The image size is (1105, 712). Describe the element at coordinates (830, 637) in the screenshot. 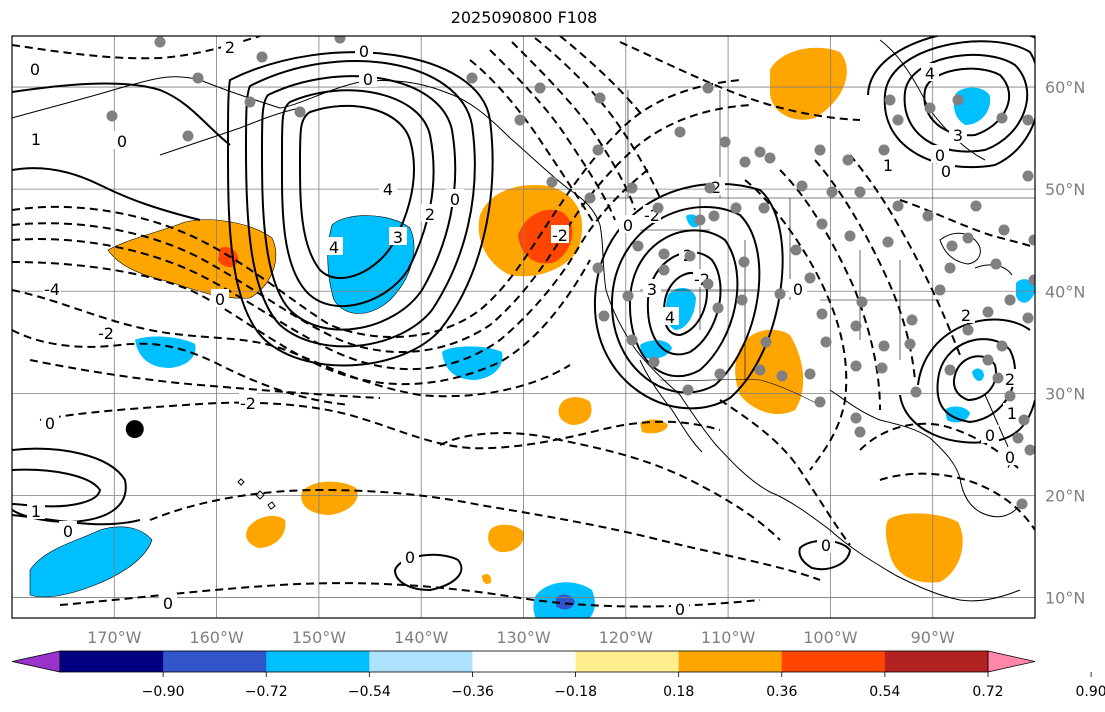

I see `lon-tick-label: 100°W` at that location.